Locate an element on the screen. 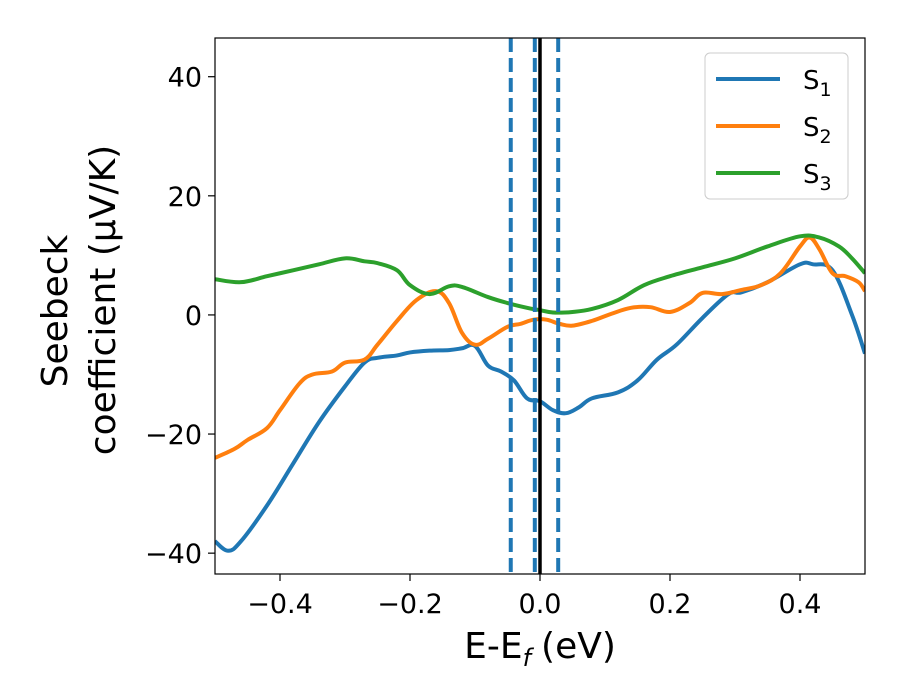 The image size is (900, 700). y-tick-label: −40 is located at coordinates (173, 554).